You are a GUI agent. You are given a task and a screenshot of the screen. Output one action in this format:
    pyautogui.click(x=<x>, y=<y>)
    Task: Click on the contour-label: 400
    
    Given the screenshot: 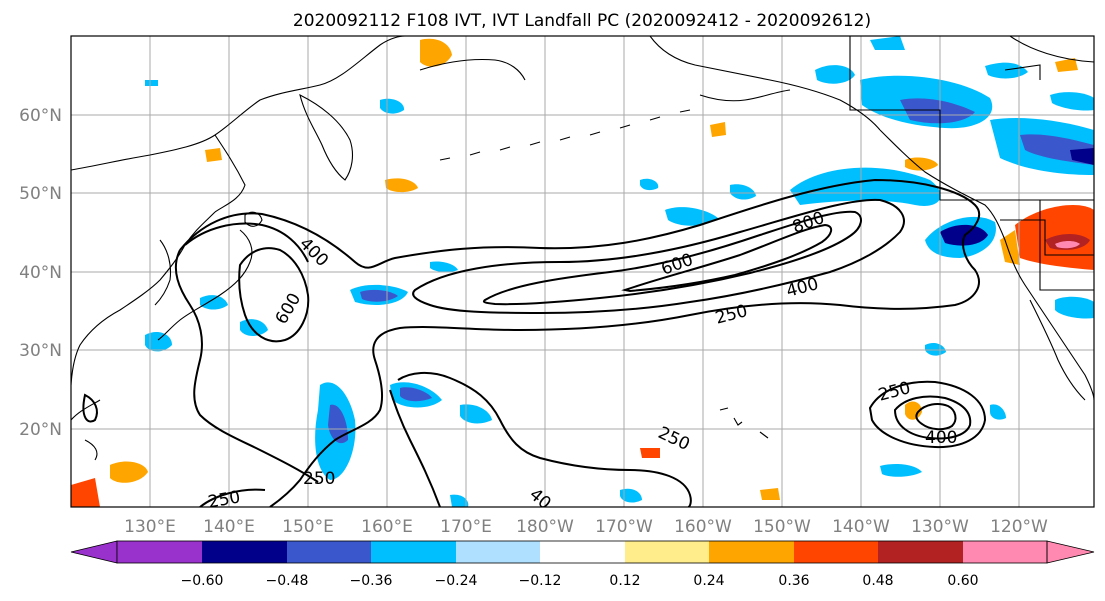 What is the action you would take?
    pyautogui.click(x=941, y=438)
    